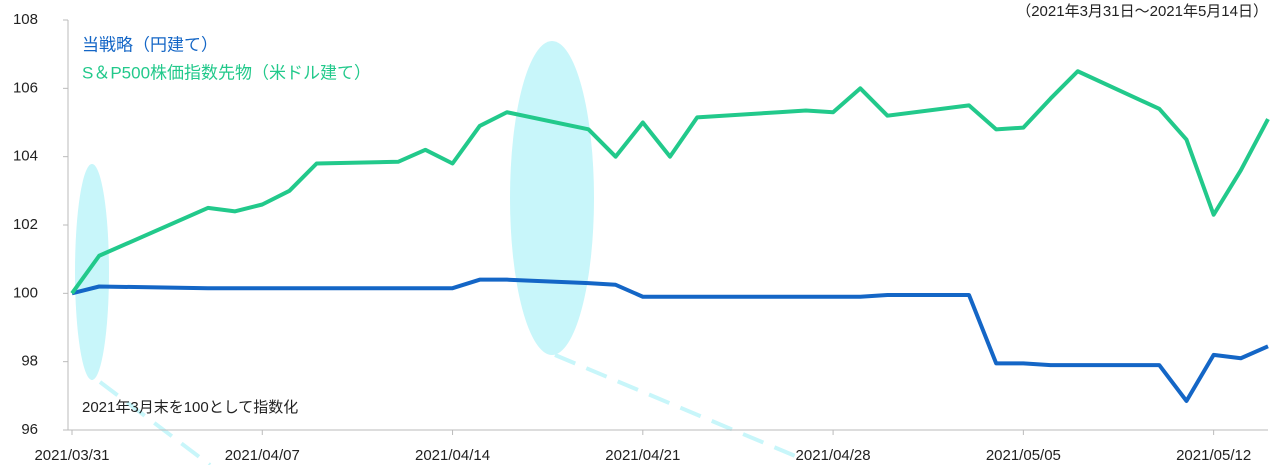 Image resolution: width=1274 pixels, height=465 pixels. I want to click on y-tick-label: 106, so click(25, 87).